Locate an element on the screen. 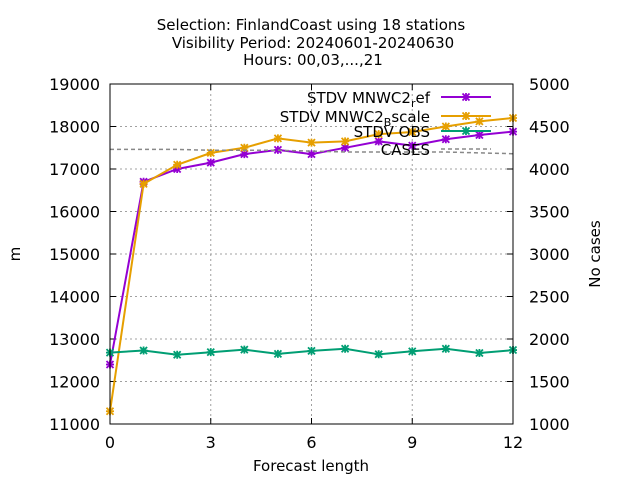  legend-label: STDV OBS is located at coordinates (392, 132).